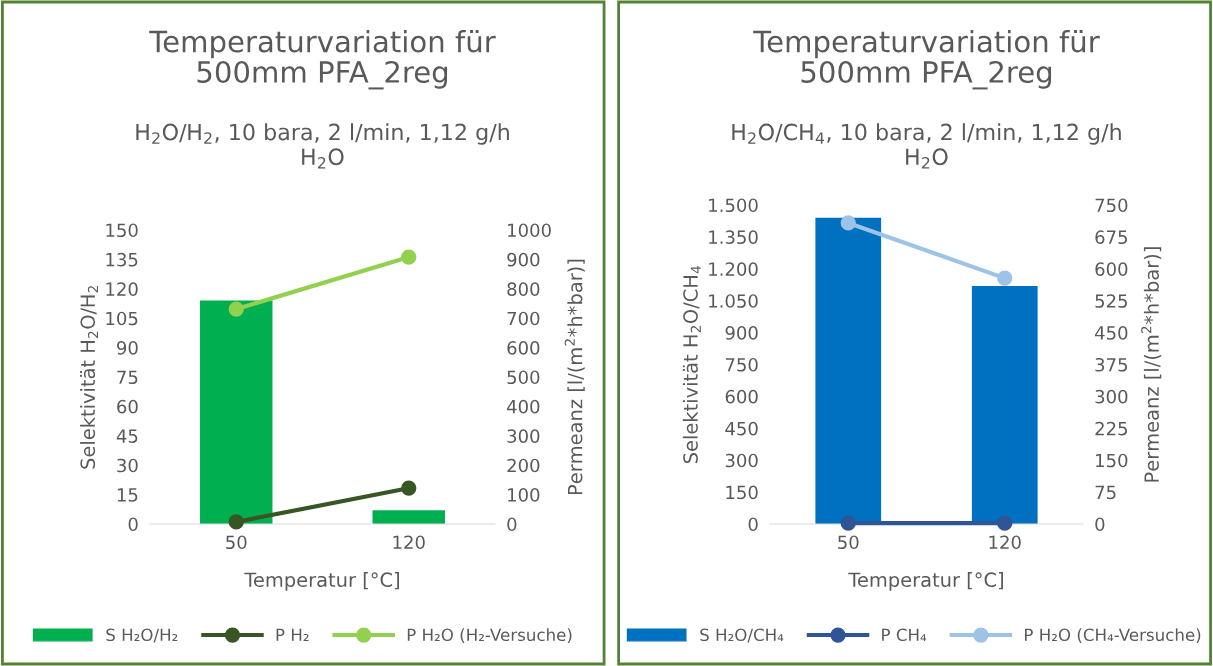 The height and width of the screenshot is (666, 1213). I want to click on chart-subtitle: H$_{2}$O/CH$_{4}$, 10 bara, 2 l/min, 1,12 g/h H$_{2}$O, so click(926, 146).